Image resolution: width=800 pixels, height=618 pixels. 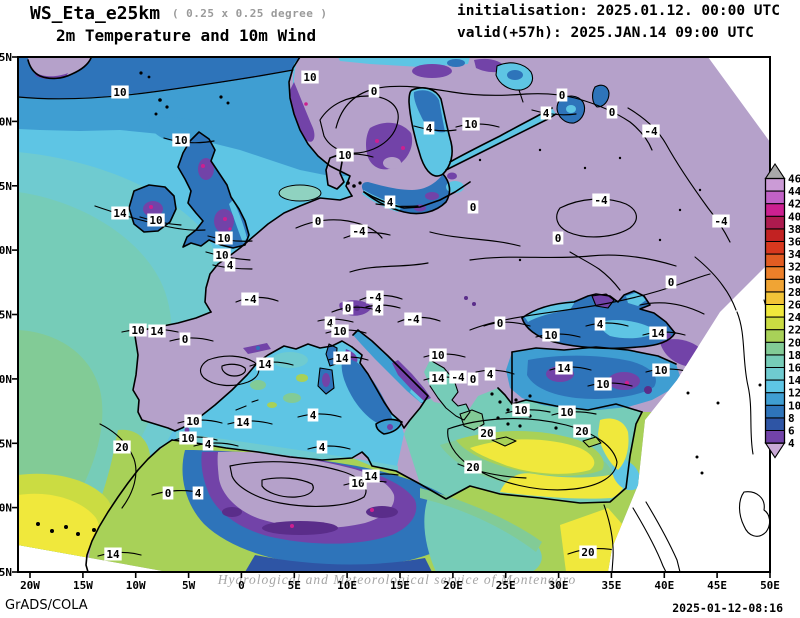 What do you see at coordinates (6, 443) in the screenshot?
I see `lat-label: 35N` at bounding box center [6, 443].